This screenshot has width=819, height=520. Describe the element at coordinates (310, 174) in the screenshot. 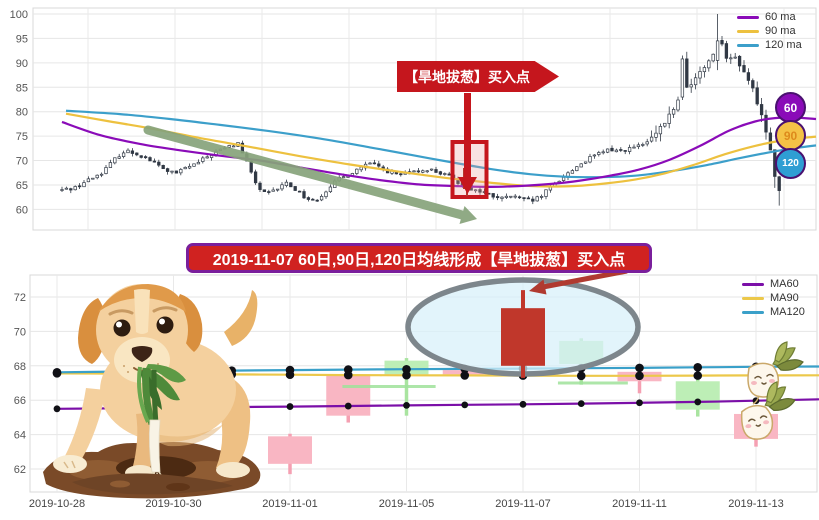

I see `downtrend-arrow` at that location.